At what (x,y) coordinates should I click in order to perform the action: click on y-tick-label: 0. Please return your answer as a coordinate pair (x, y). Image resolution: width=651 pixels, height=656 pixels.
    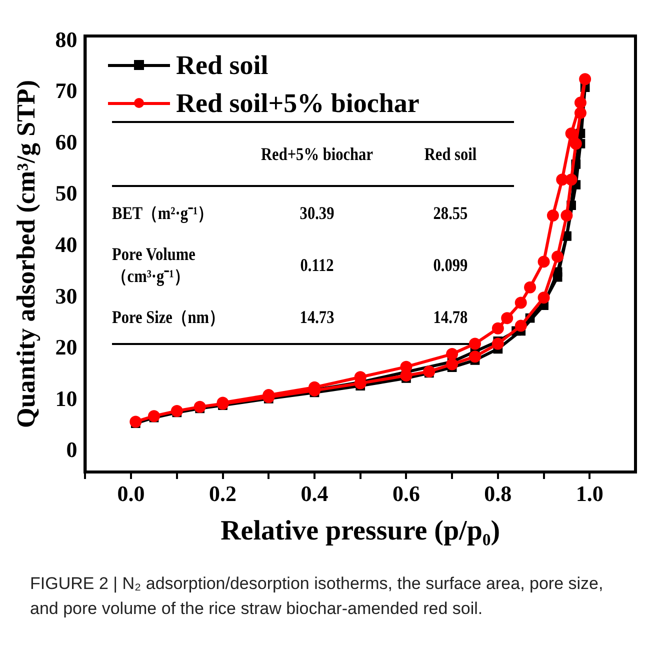
    Looking at the image, I should click on (72, 449).